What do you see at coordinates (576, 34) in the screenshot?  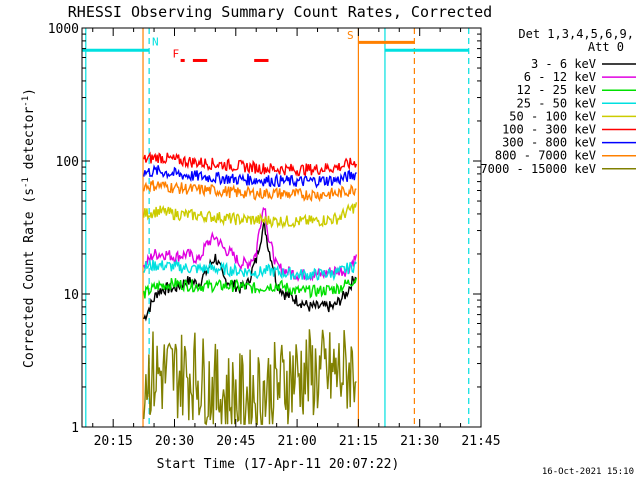 I see `legend-title-line1: Det 1,3,4,5,6,9,` at bounding box center [576, 34].